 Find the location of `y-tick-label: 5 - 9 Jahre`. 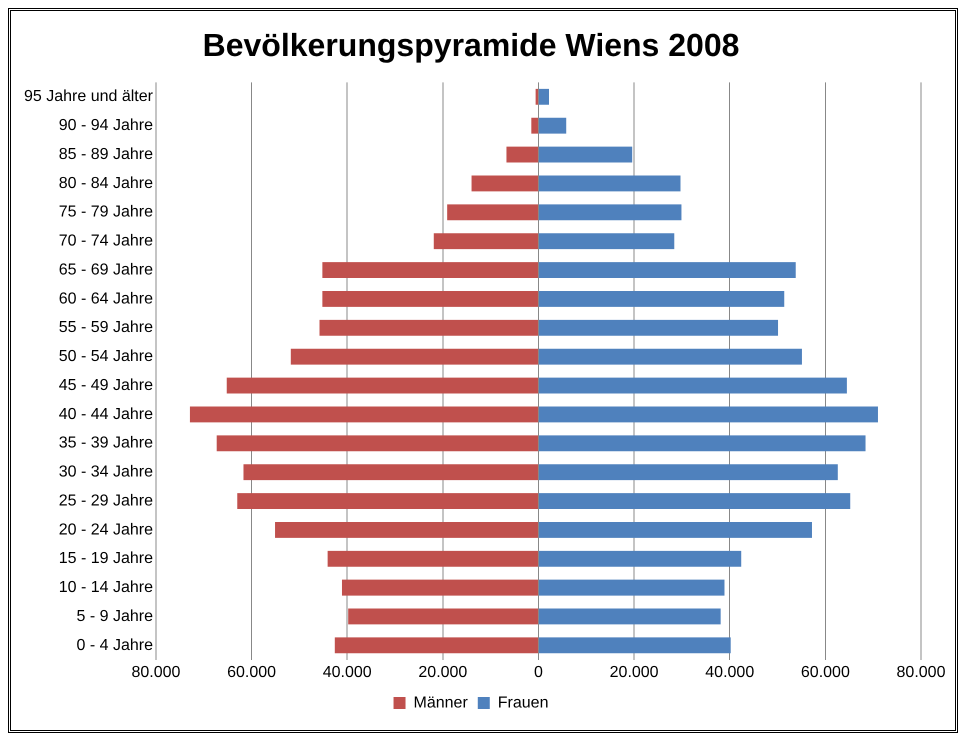

y-tick-label: 5 - 9 Jahre is located at coordinates (115, 616).